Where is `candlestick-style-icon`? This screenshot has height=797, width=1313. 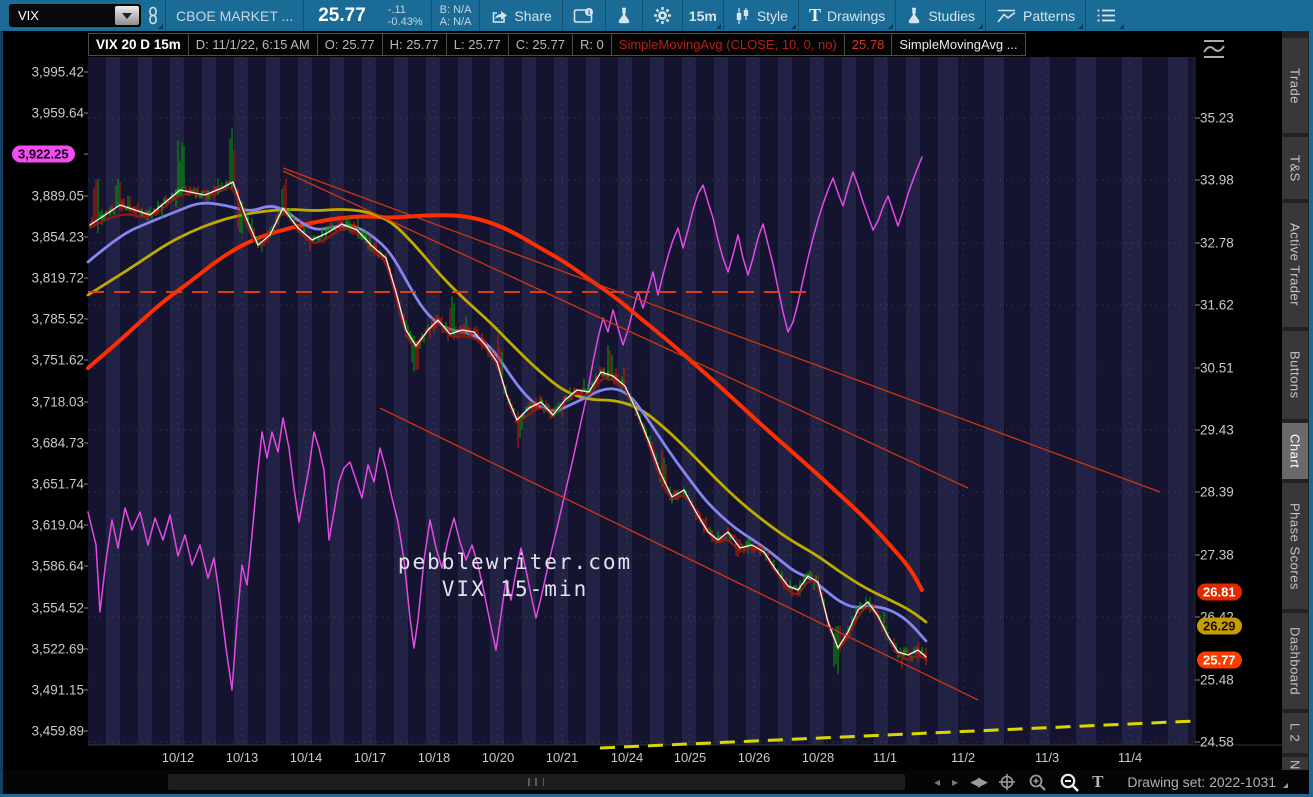
candlestick-style-icon is located at coordinates (742, 15).